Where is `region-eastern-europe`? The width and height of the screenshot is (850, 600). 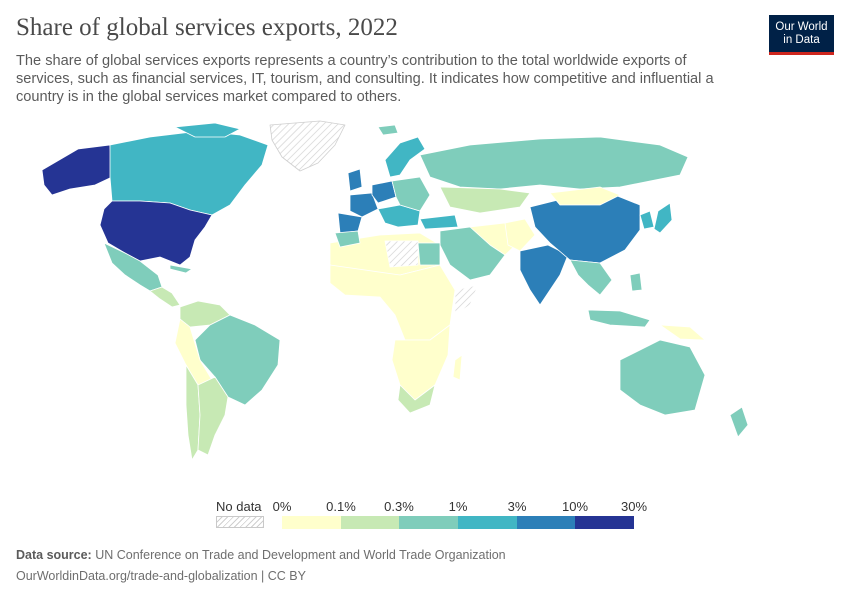 region-eastern-europe is located at coordinates (411, 194).